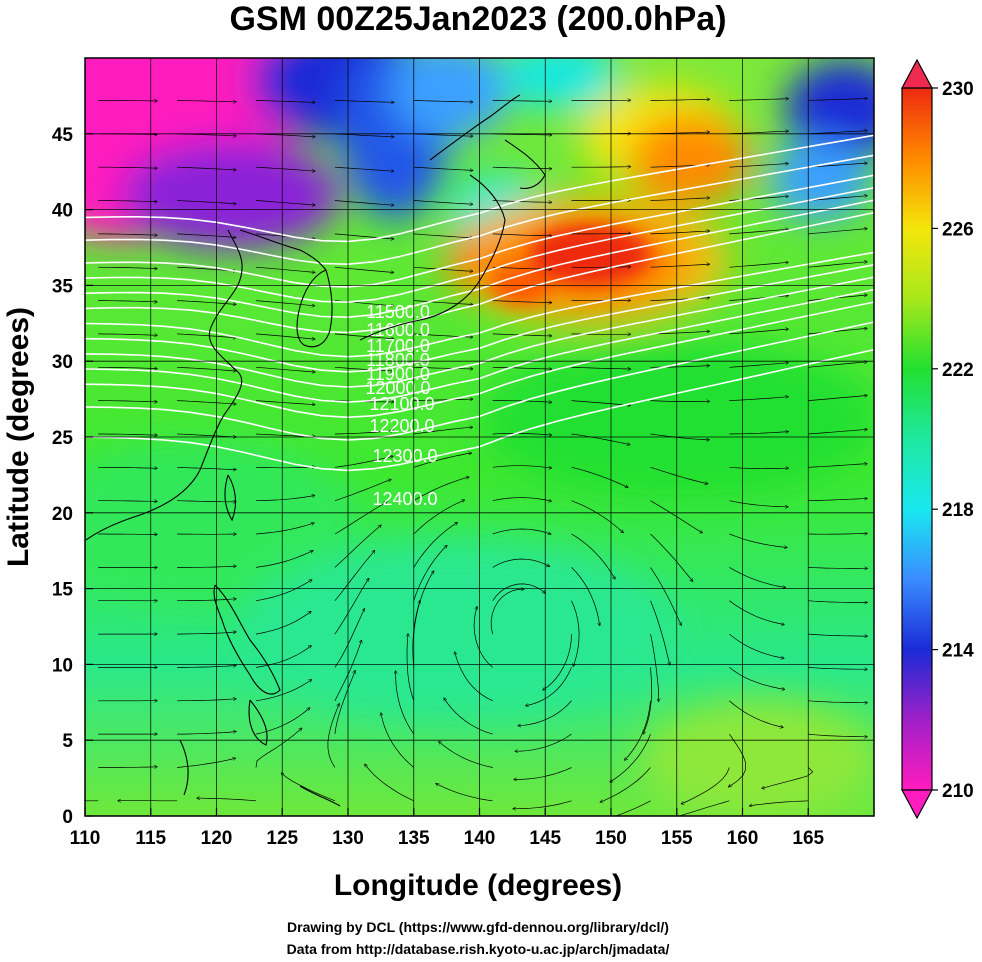  What do you see at coordinates (937, 439) in the screenshot?
I see `colorbar: 210 214 218 222 226 230` at bounding box center [937, 439].